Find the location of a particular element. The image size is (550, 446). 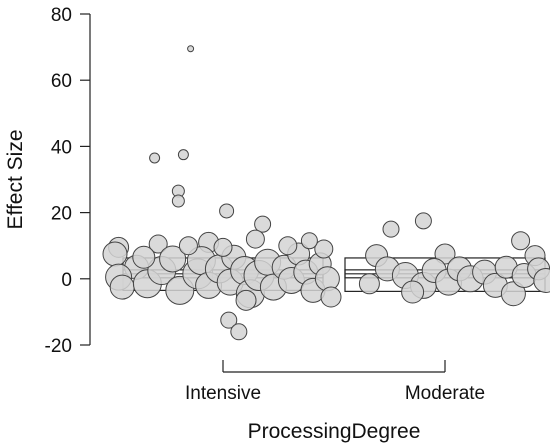

y-tick-label: 60 is located at coordinates (61, 81).